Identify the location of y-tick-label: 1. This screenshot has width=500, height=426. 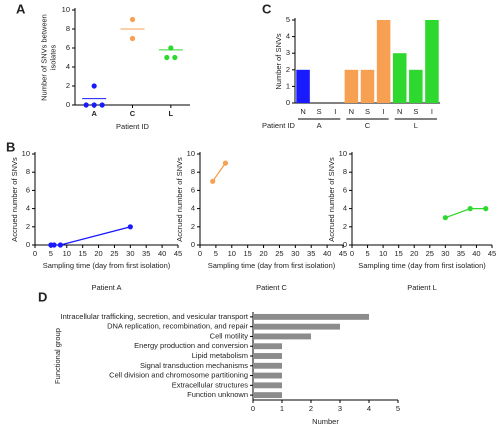
(288, 85).